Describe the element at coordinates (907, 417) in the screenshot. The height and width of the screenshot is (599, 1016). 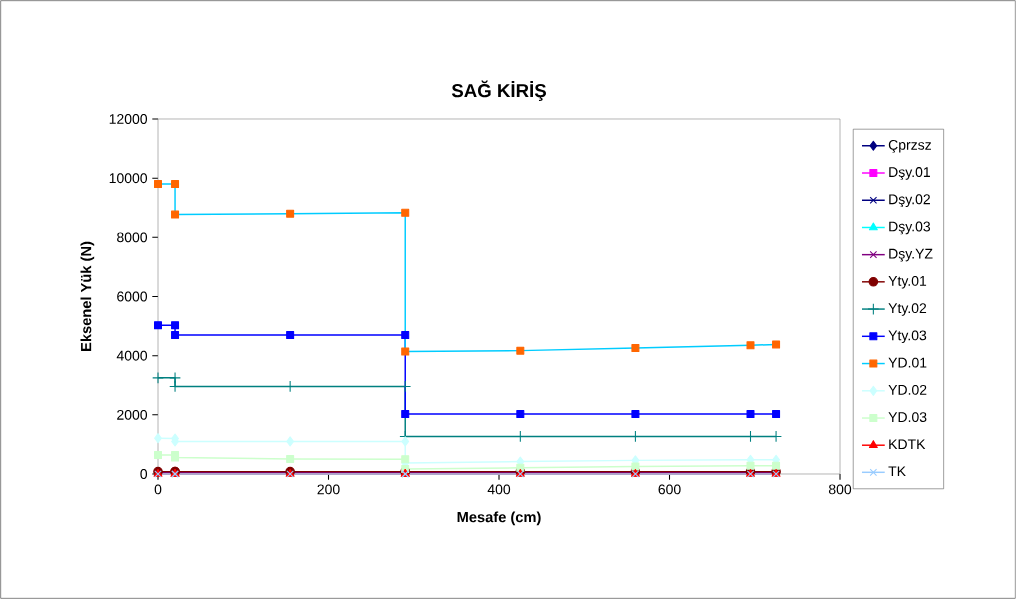
I see `legend-label: YD.03` at that location.